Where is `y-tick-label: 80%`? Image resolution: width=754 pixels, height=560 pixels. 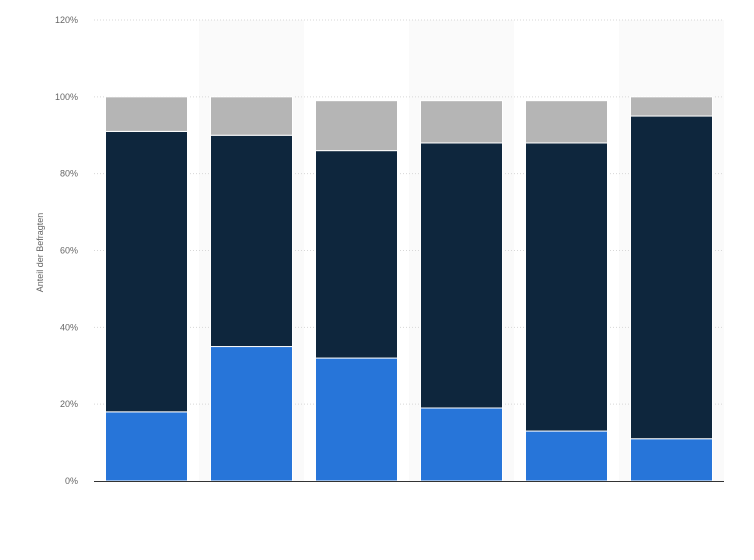 y-tick-label: 80% is located at coordinates (69, 174).